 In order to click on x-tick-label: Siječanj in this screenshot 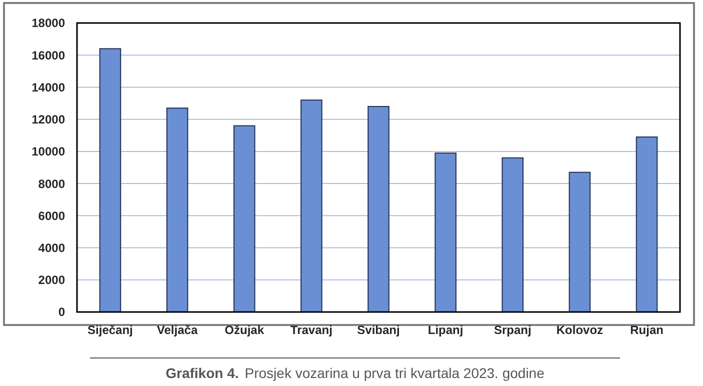, I will do `click(110, 330)`.